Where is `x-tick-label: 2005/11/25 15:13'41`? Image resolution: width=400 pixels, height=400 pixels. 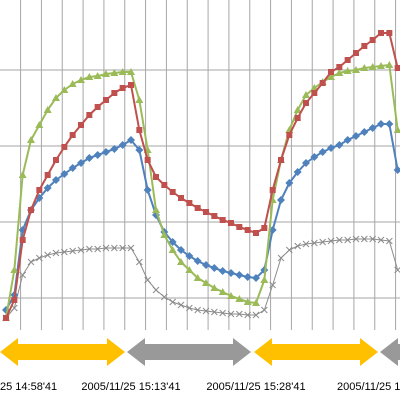
x-tick-label: 2005/11/25 15:13'41 is located at coordinates (130, 387).